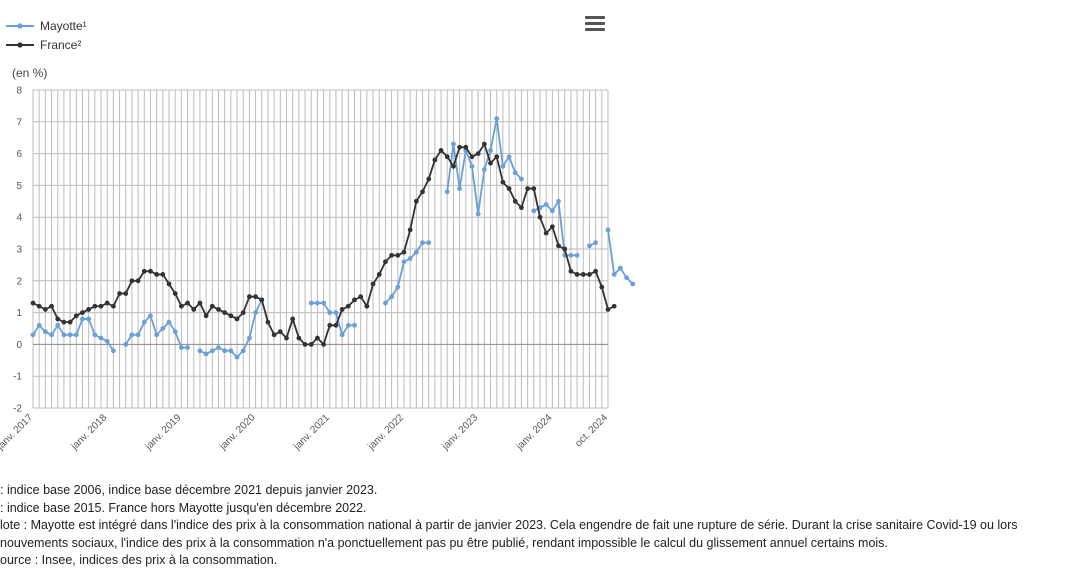 Image resolution: width=1068 pixels, height=580 pixels. I want to click on legend-item-mayotte: Mayotte¹, so click(46, 26).